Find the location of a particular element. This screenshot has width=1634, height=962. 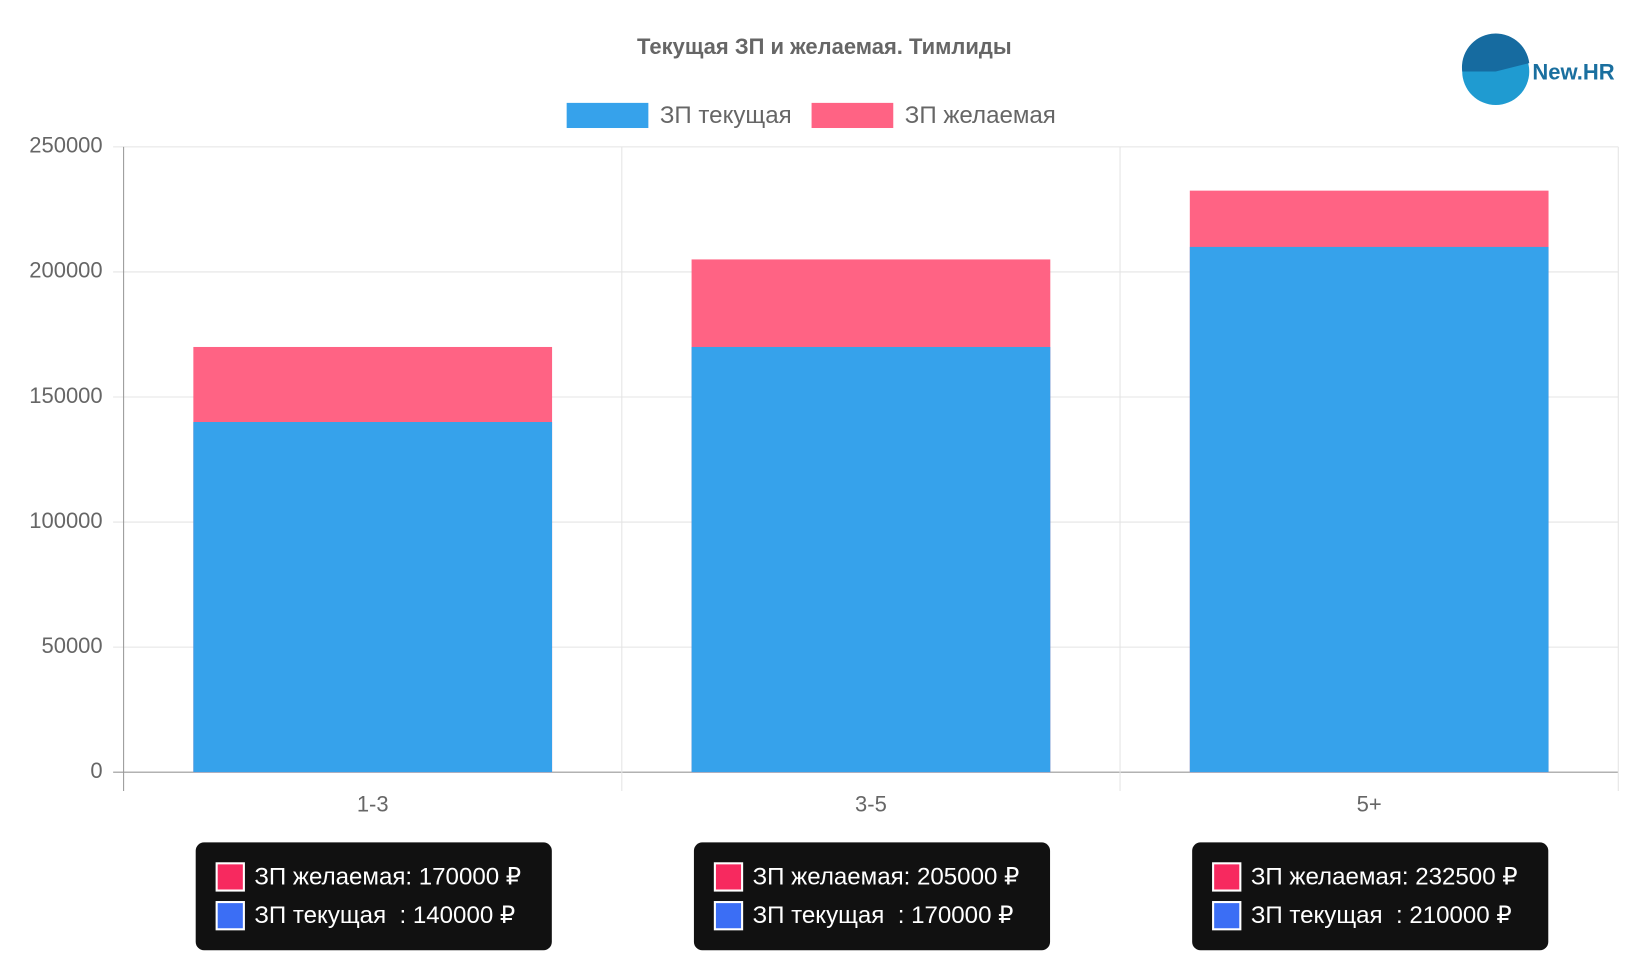

logo: New.HR is located at coordinates (1538, 69).